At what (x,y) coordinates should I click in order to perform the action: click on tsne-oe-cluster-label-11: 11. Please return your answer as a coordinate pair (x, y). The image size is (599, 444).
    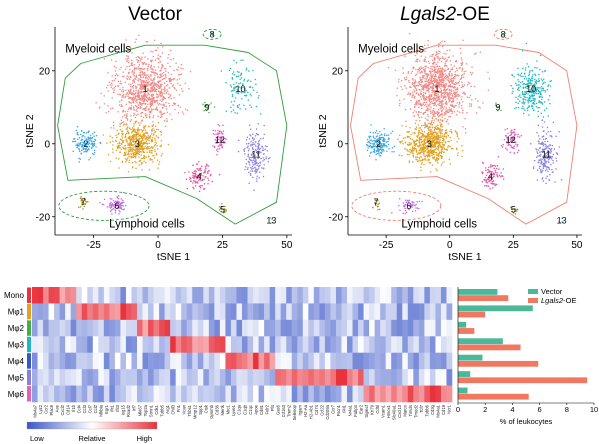
    Looking at the image, I should click on (546, 155).